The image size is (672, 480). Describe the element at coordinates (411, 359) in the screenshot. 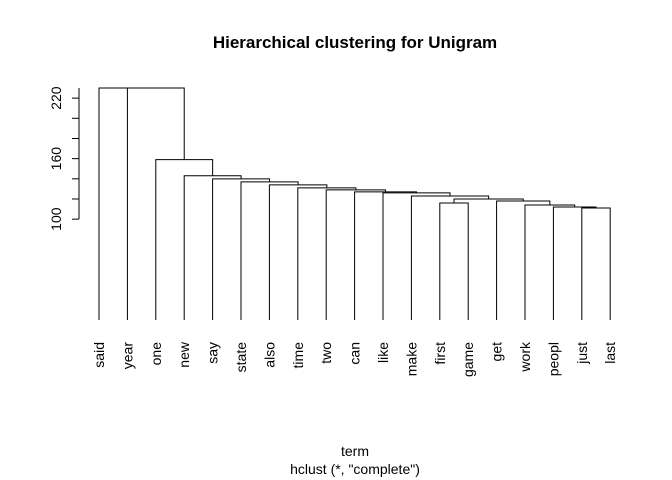

I see `leaf-label-make: make` at that location.